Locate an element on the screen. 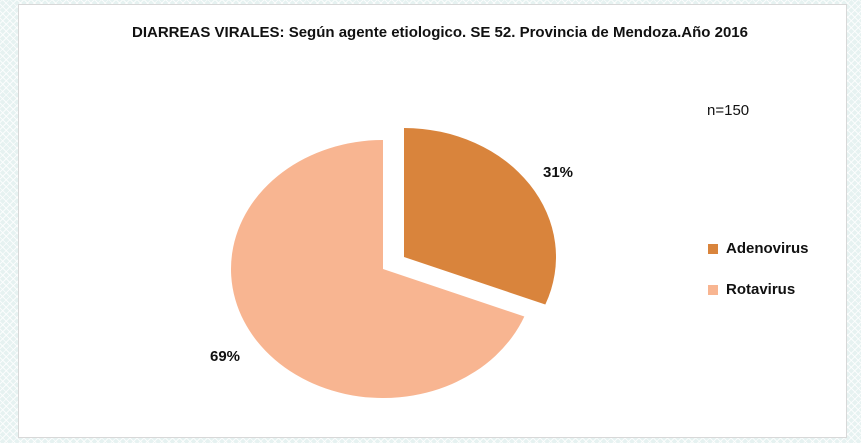 This screenshot has width=861, height=443. legend-label: Rotavirus is located at coordinates (760, 289).